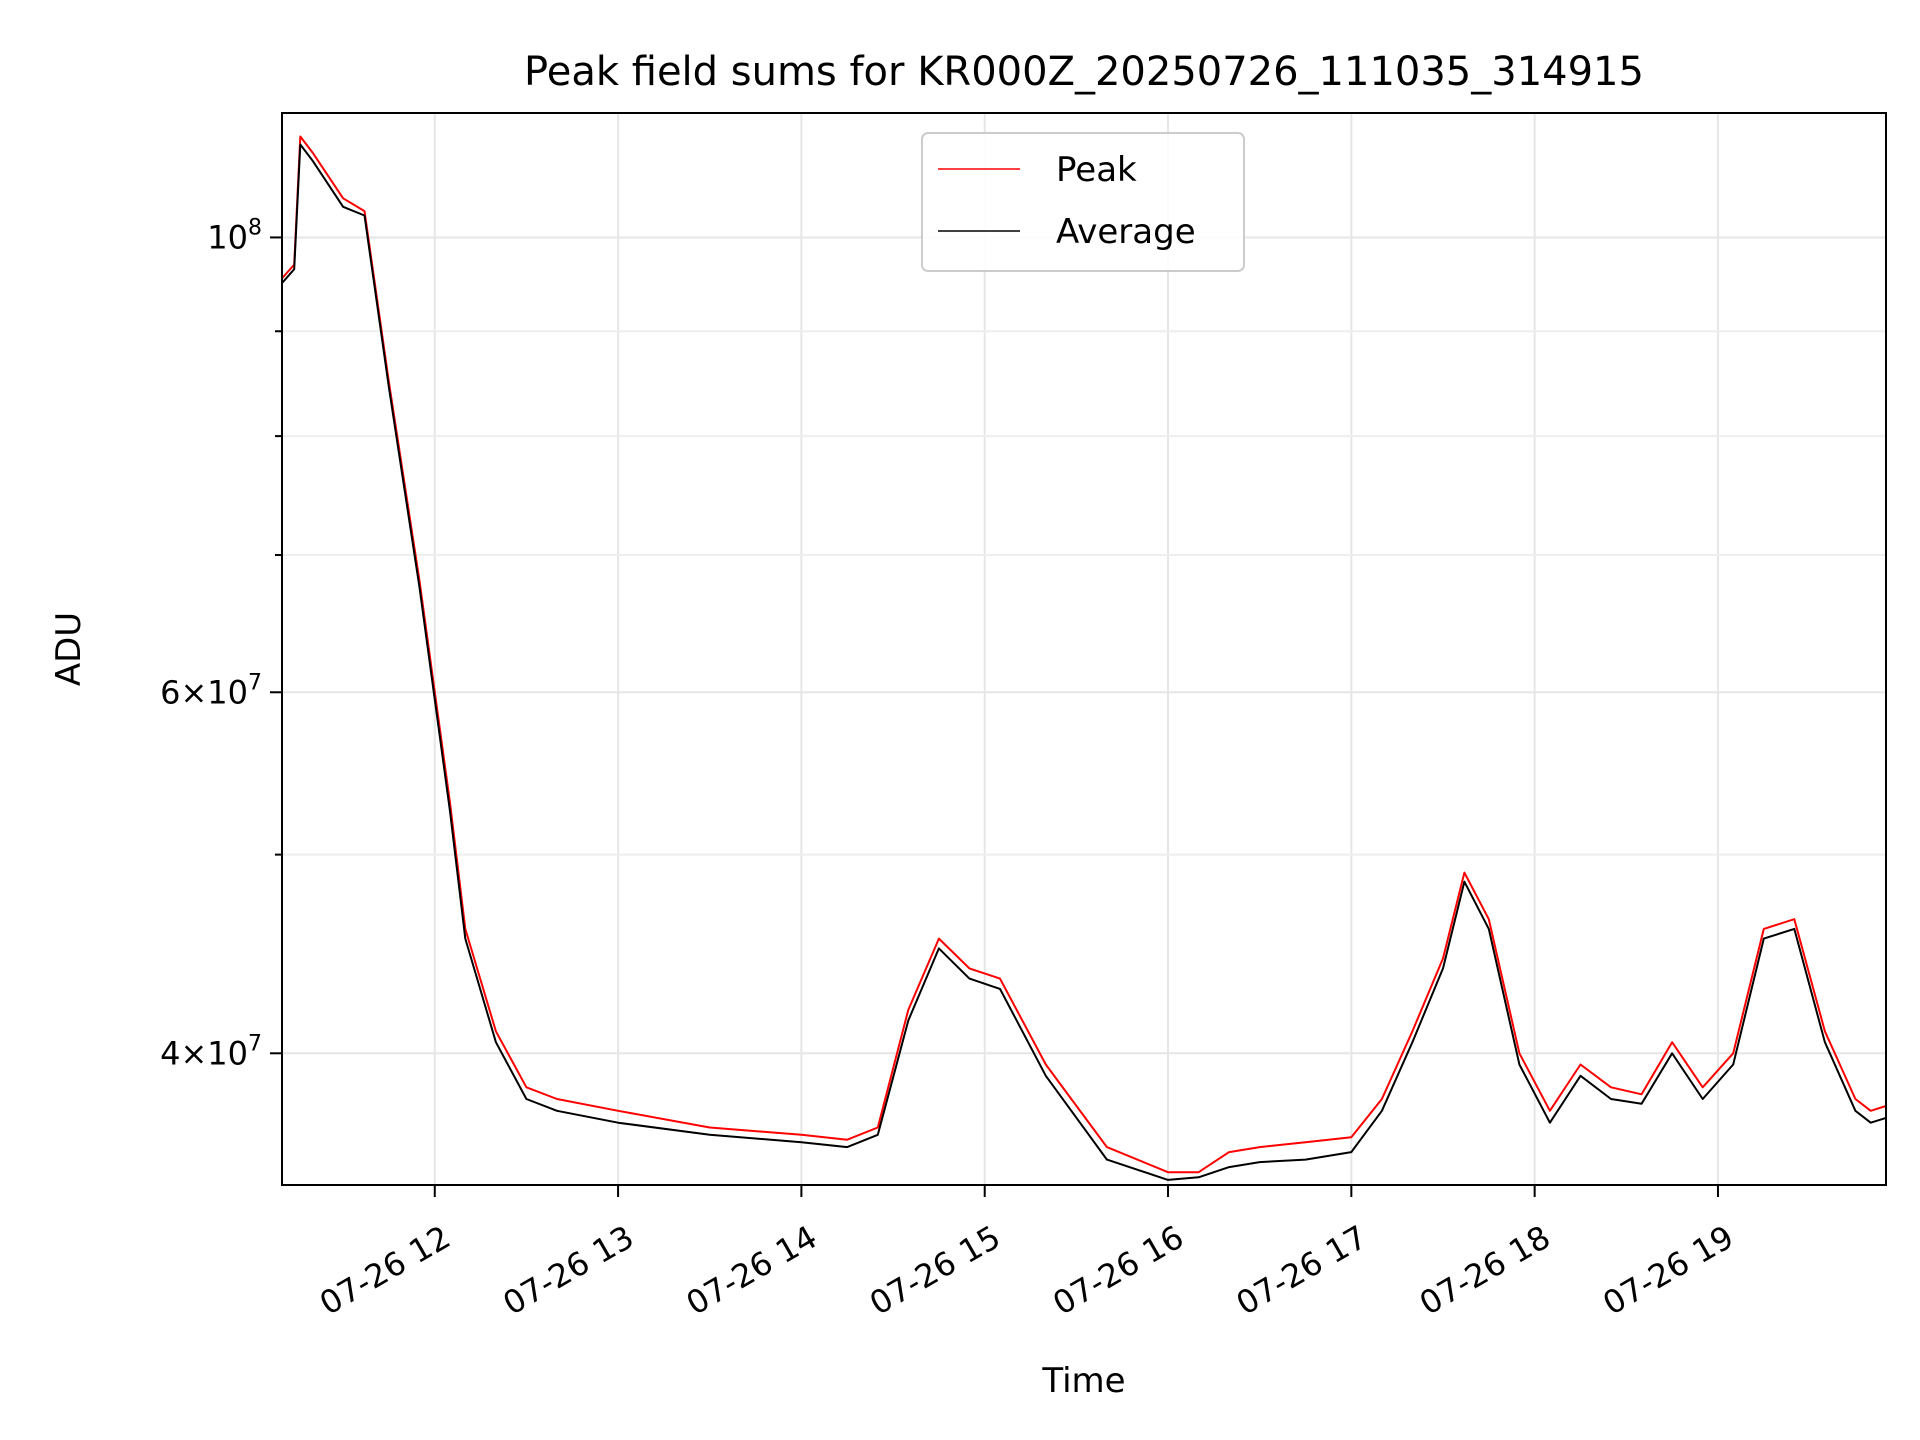 The width and height of the screenshot is (1920, 1440). What do you see at coordinates (69, 649) in the screenshot?
I see `y-axis-label: ADU` at bounding box center [69, 649].